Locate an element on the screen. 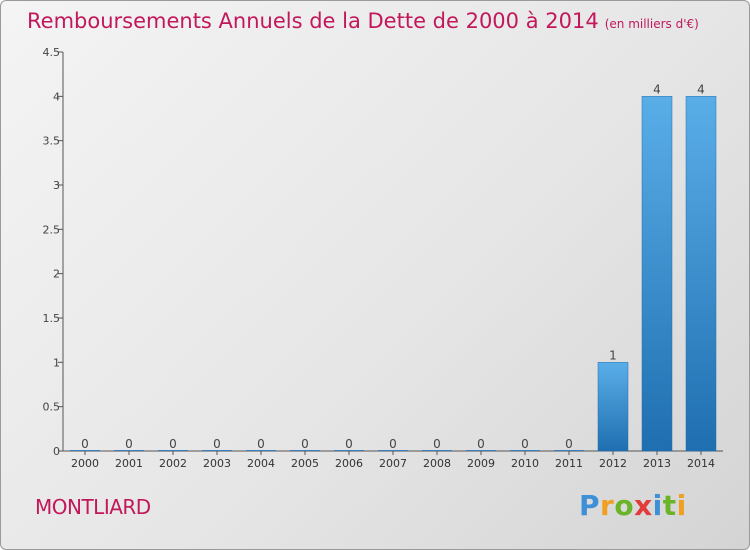 The height and width of the screenshot is (550, 750). y-tick-label: 1 is located at coordinates (56, 362).